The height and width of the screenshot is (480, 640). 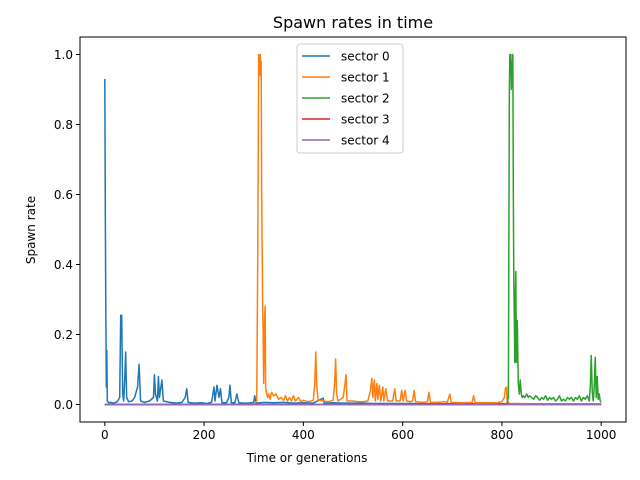 What do you see at coordinates (601, 435) in the screenshot?
I see `x-tick-label: 1000` at bounding box center [601, 435].